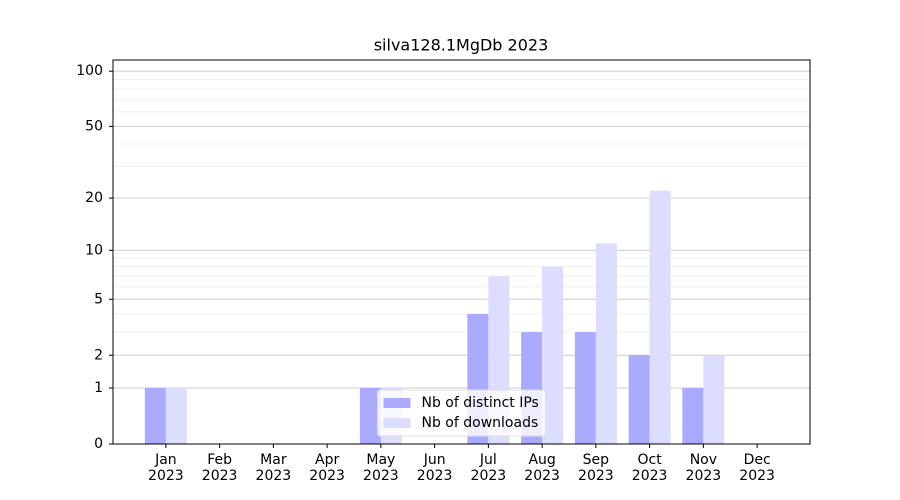 This screenshot has width=900, height=500. What do you see at coordinates (98, 388) in the screenshot?
I see `y-tick-label: 1` at bounding box center [98, 388].